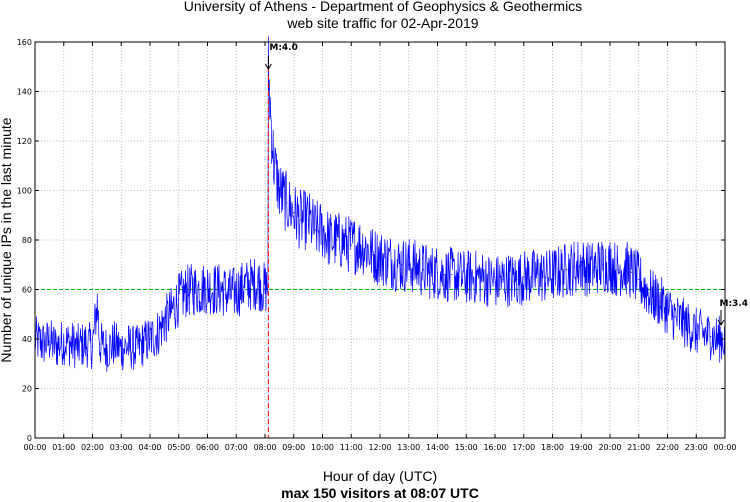 This screenshot has width=750, height=502. Describe the element at coordinates (379, 447) in the screenshot. I see `x-tick-label: 12:00` at that location.